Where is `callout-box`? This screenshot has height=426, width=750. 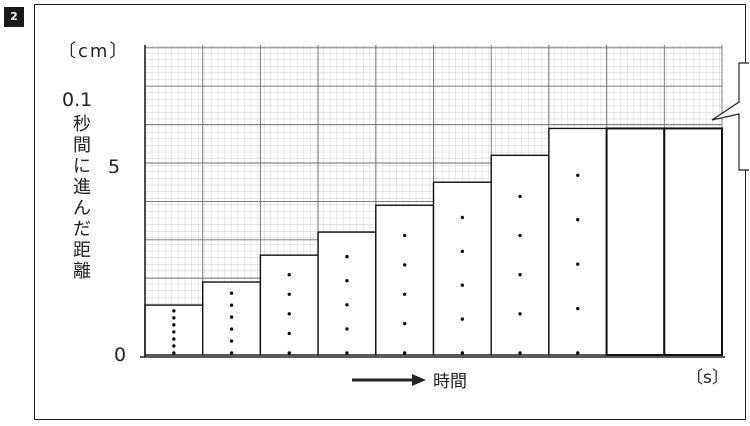 callout-box is located at coordinates (730, 116).